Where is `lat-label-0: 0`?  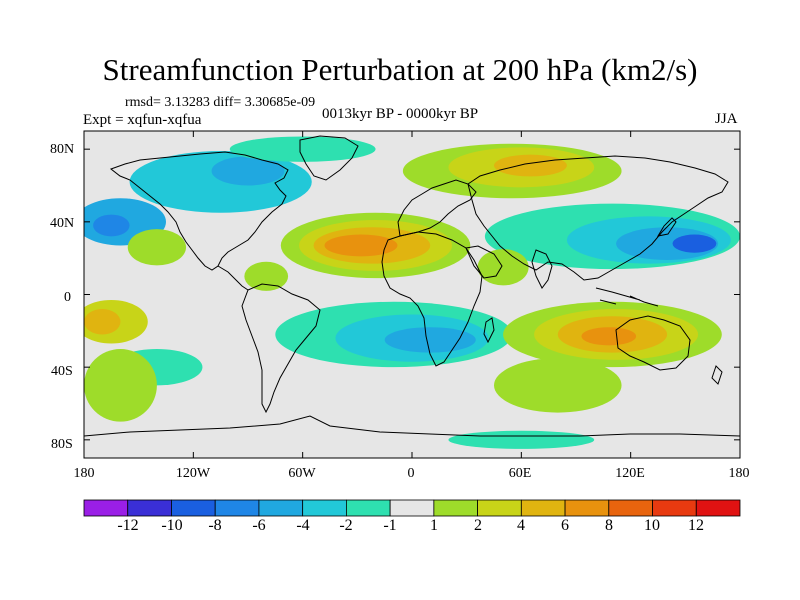 lat-label-0: 0 is located at coordinates (67, 297).